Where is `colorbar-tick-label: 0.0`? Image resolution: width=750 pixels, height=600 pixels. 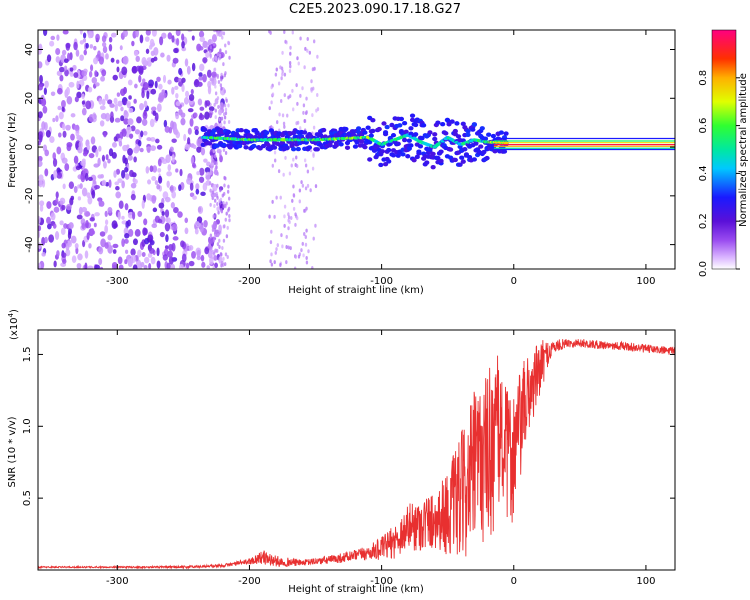
colorbar-tick-label: 0.0 is located at coordinates (703, 269).